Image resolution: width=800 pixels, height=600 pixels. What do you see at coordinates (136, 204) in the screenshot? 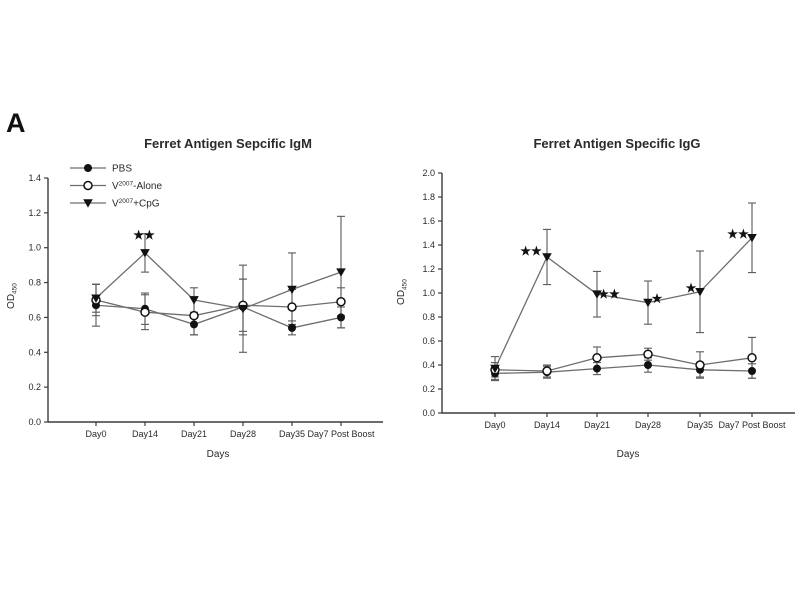
I see `legend-label-v2007-cpg: V2007+CpG` at bounding box center [136, 204].